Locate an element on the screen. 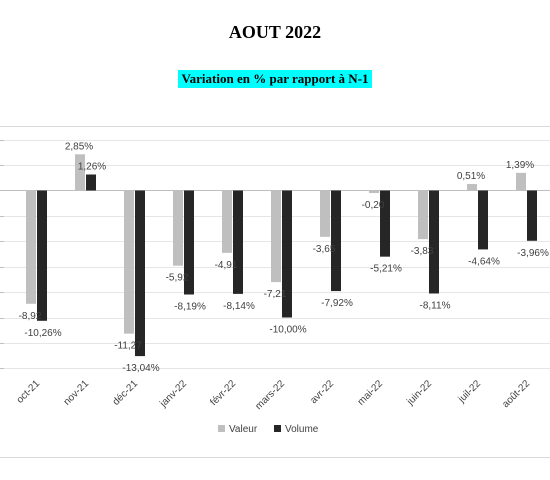  x-tick-label-juil-22: juil-22 is located at coordinates (470, 392).